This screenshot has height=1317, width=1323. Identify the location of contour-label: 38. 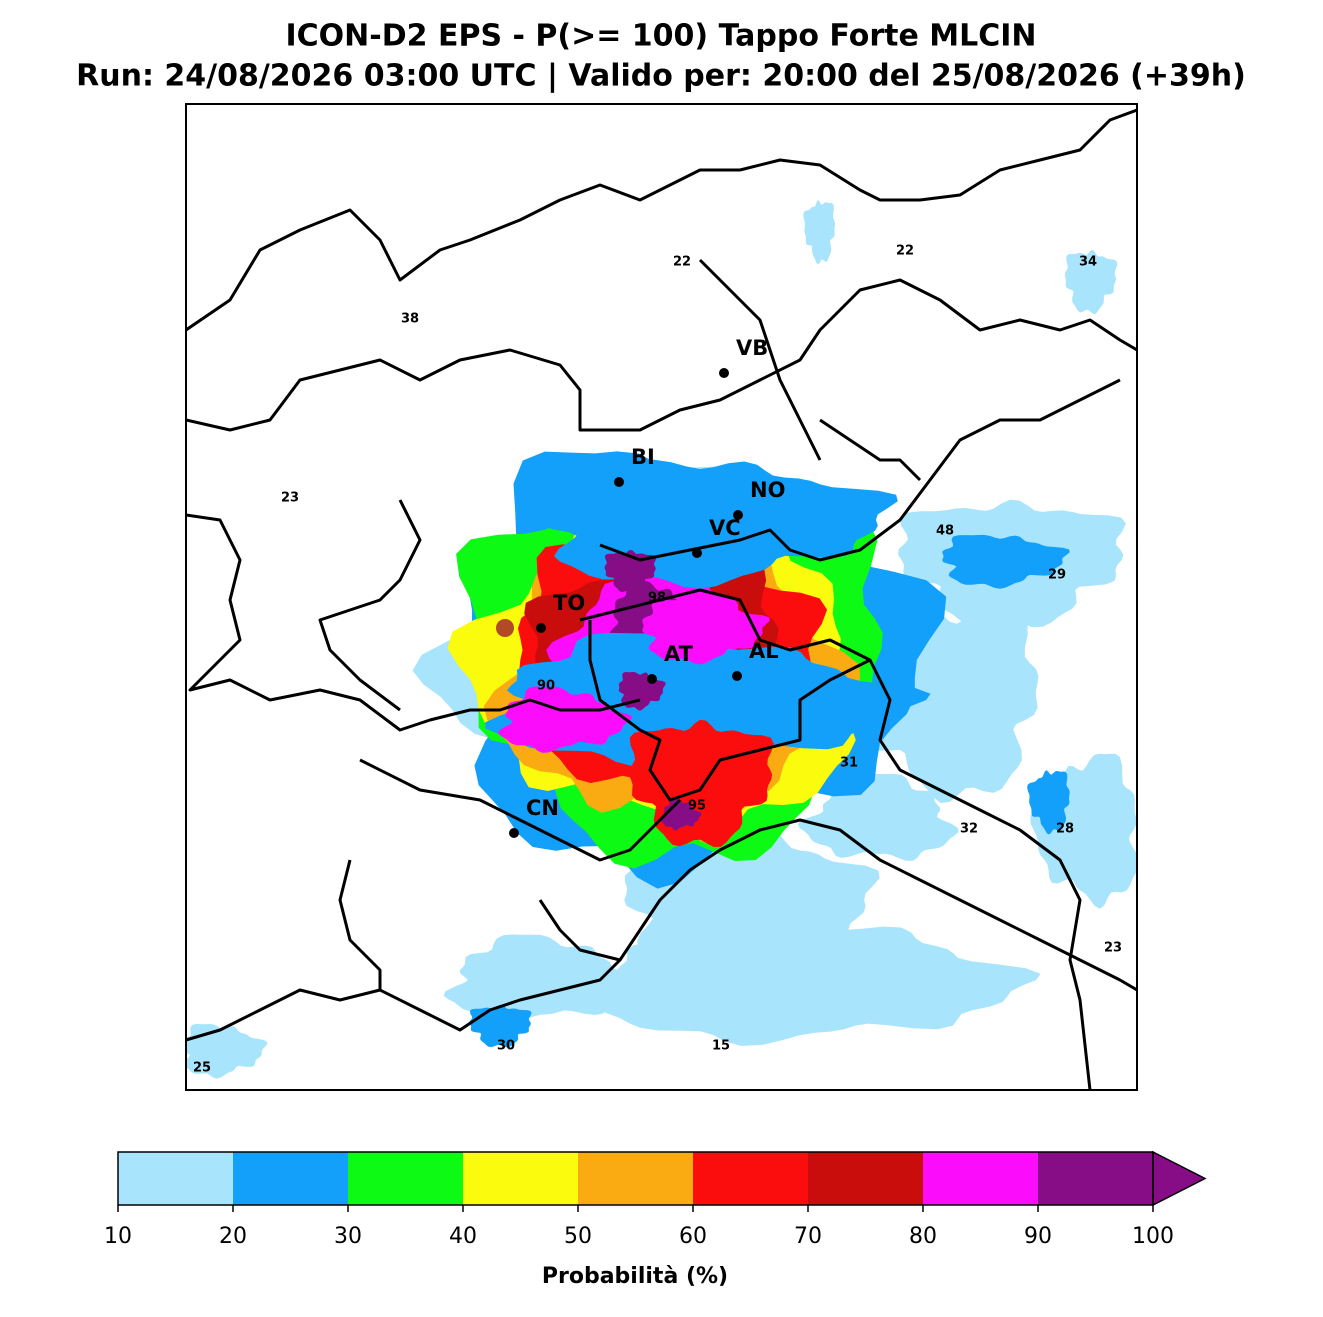
(410, 319).